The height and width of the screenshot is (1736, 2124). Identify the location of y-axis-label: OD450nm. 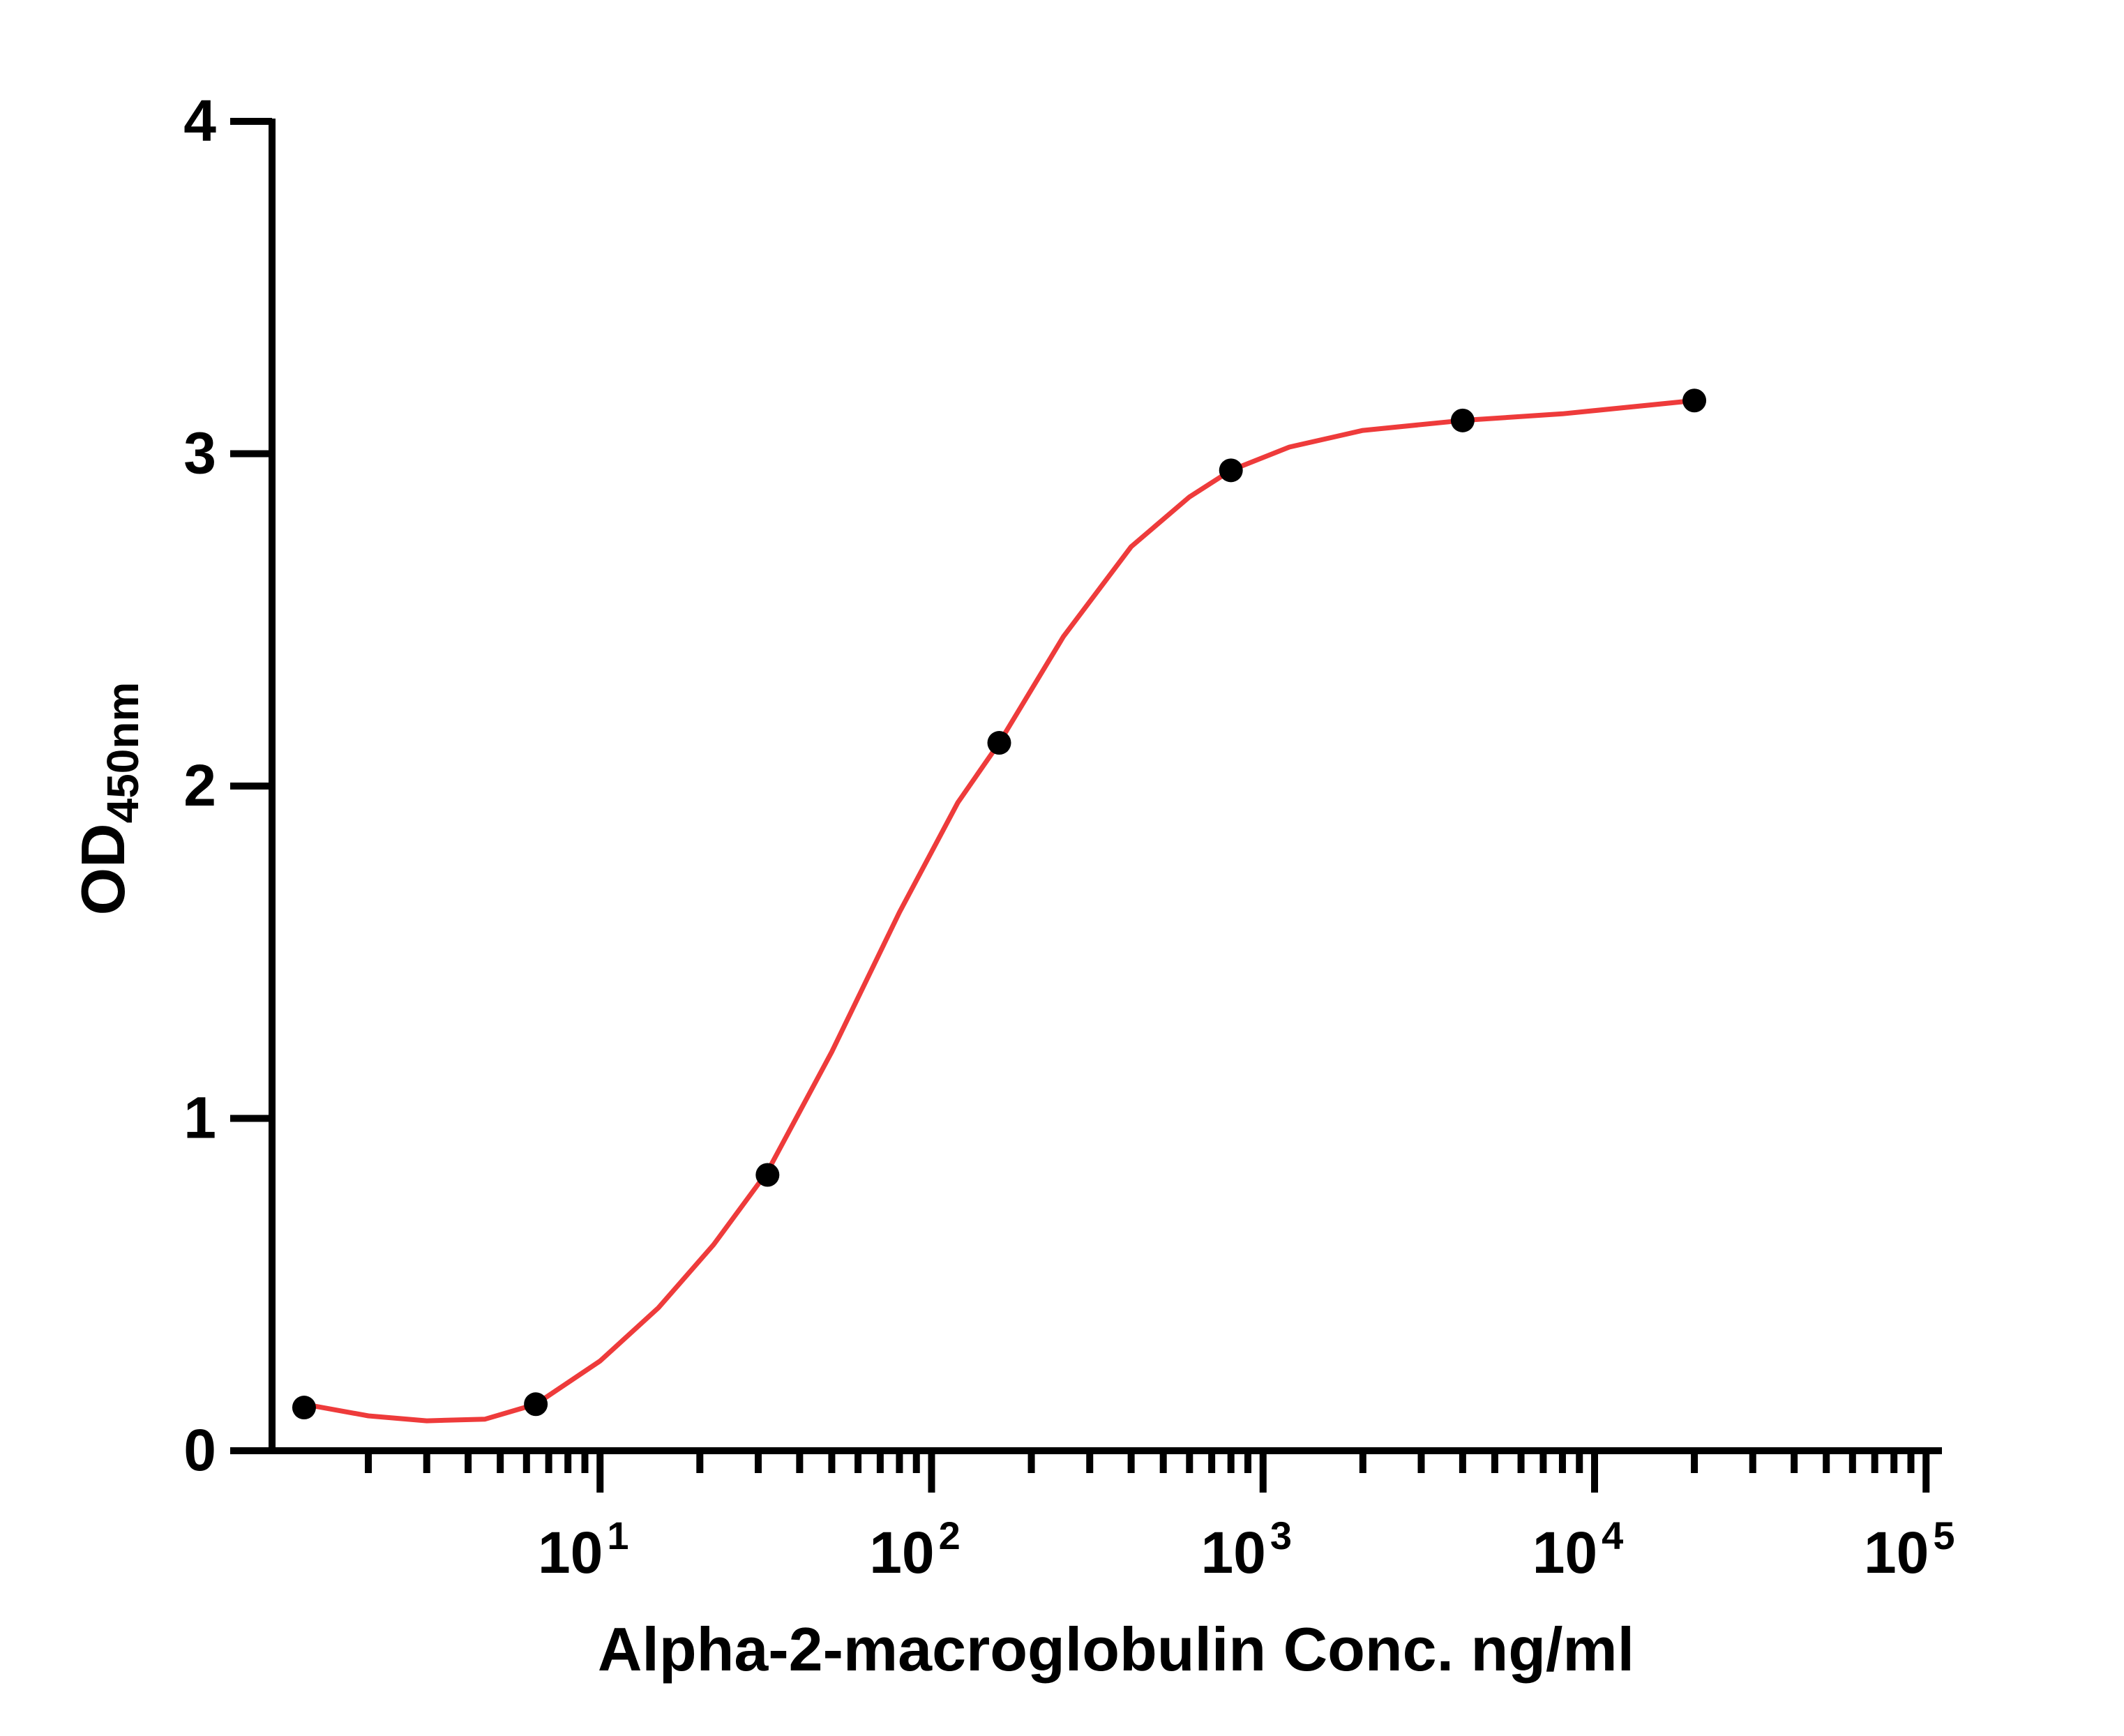
(108, 799).